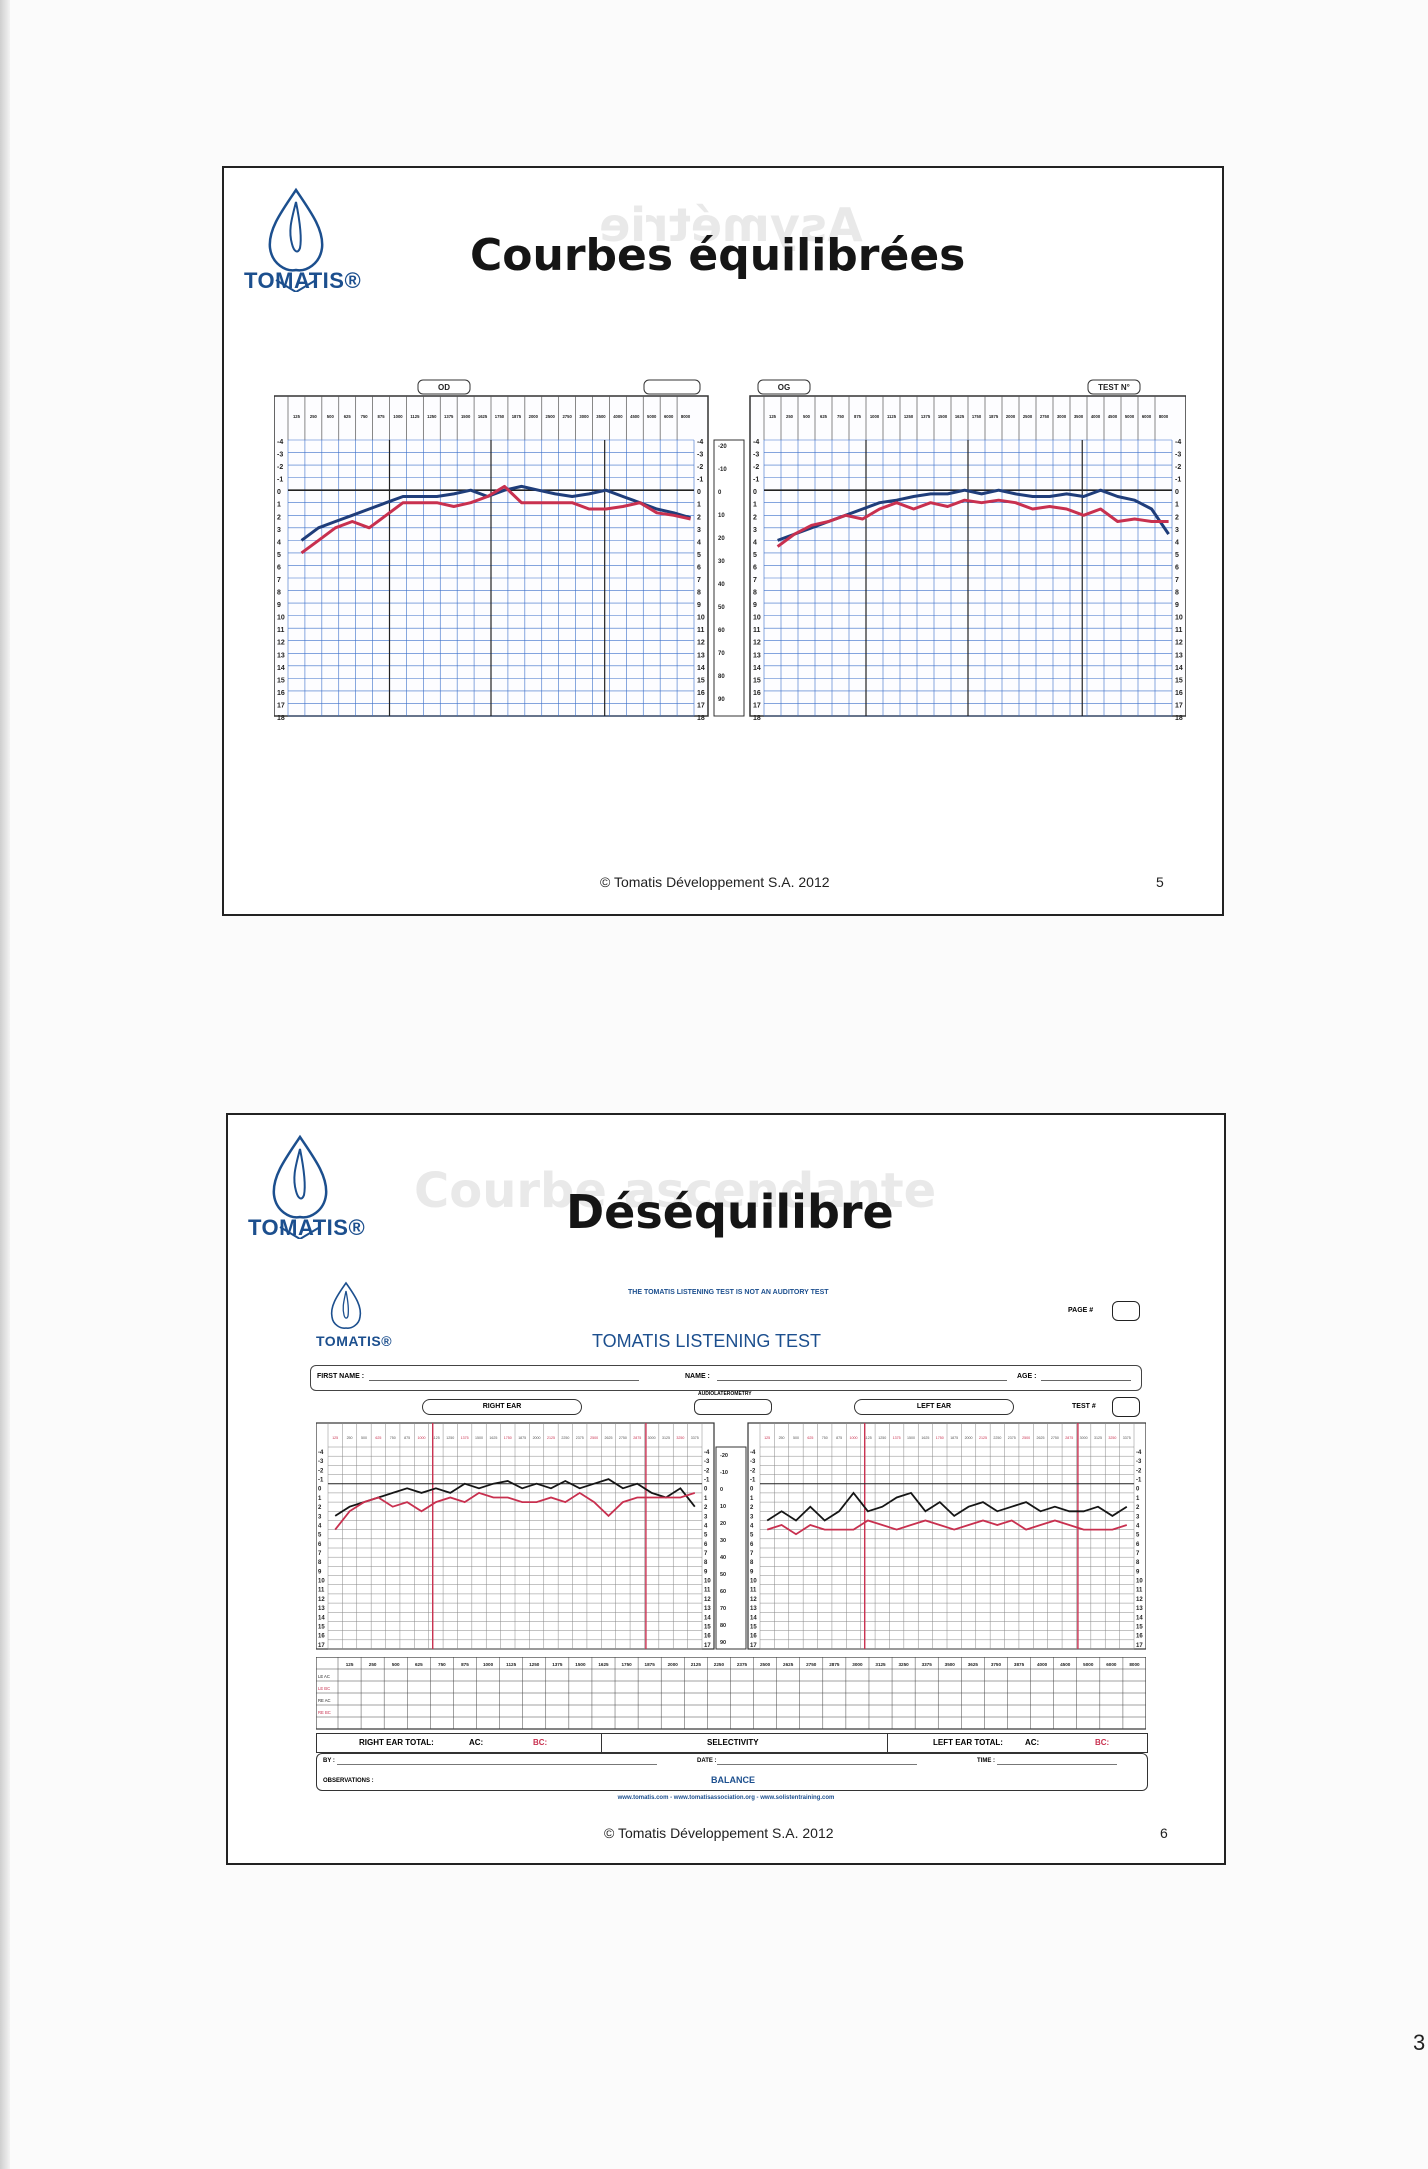  What do you see at coordinates (1114, 387) in the screenshot?
I see `ear-tab-label: TEST N°` at bounding box center [1114, 387].